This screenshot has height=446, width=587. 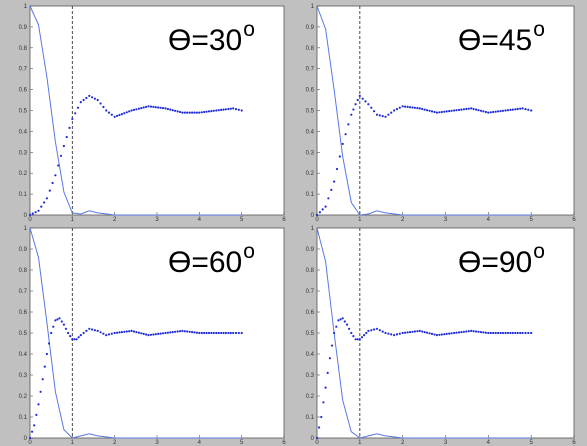 What do you see at coordinates (284, 220) in the screenshot?
I see `x-tick-label: 6` at bounding box center [284, 220].